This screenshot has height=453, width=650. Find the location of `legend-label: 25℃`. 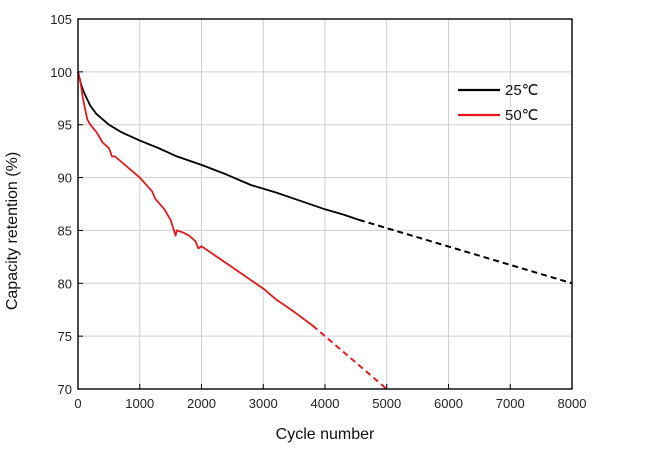

legend-label: 25℃ is located at coordinates (522, 90).